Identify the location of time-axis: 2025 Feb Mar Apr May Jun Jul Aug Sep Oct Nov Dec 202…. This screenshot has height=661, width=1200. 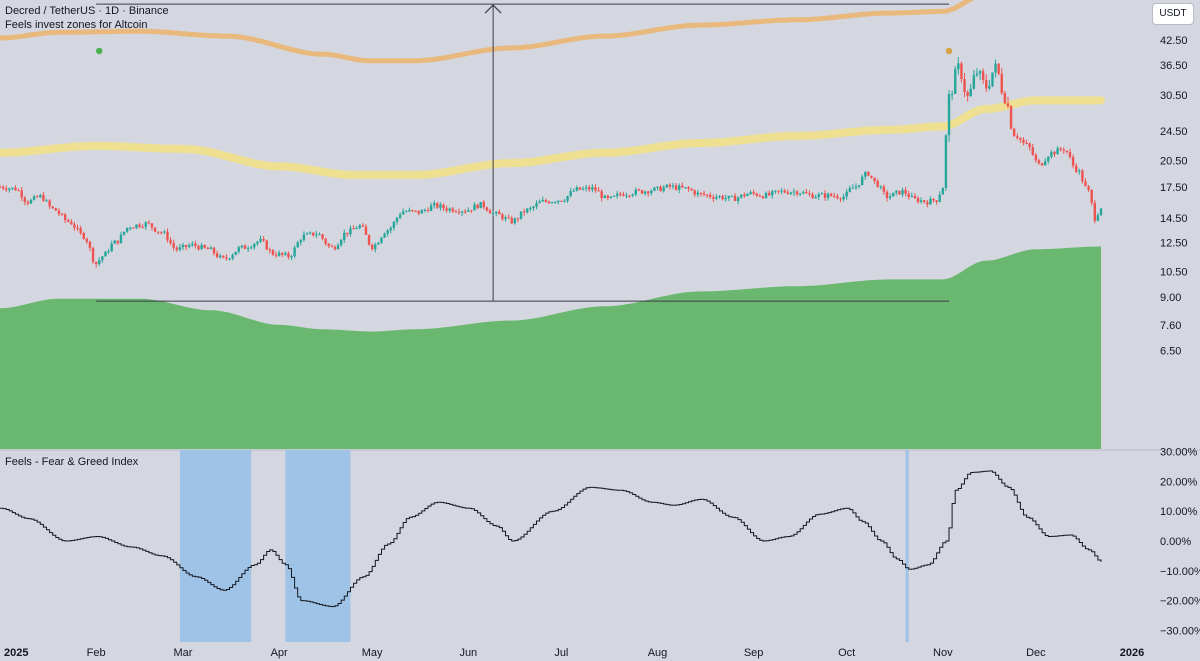
(574, 653).